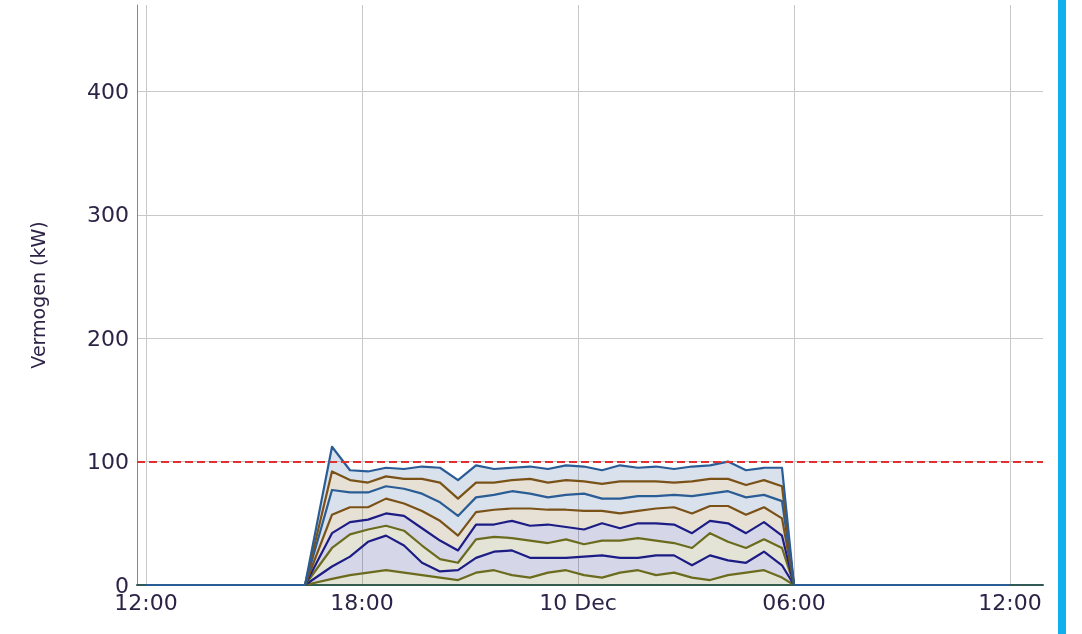 This screenshot has width=1082, height=634. What do you see at coordinates (108, 462) in the screenshot?
I see `y-tick-label: 100` at bounding box center [108, 462].